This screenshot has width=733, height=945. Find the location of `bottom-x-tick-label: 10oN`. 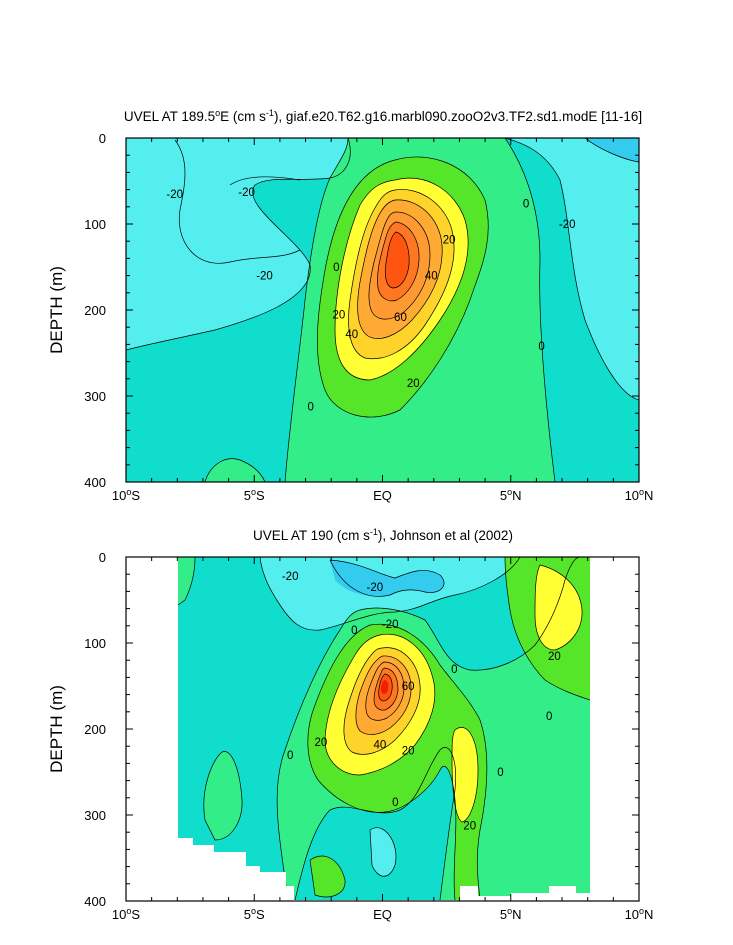

bottom-x-tick-label: 10oN is located at coordinates (639, 914).